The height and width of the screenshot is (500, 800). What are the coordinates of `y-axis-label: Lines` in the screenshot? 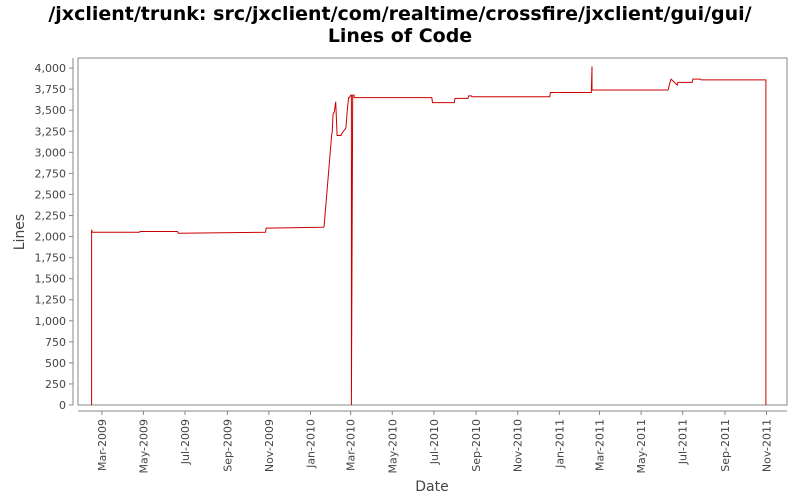 It's located at (20, 232).